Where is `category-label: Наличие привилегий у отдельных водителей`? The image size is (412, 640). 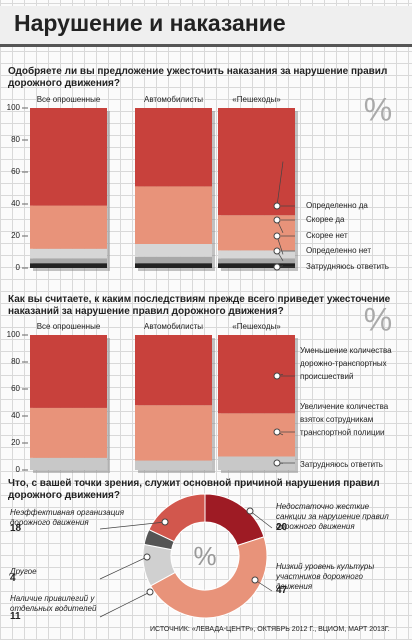
category-label: Наличие привилегий у отдельных водителей is located at coordinates (53, 603).